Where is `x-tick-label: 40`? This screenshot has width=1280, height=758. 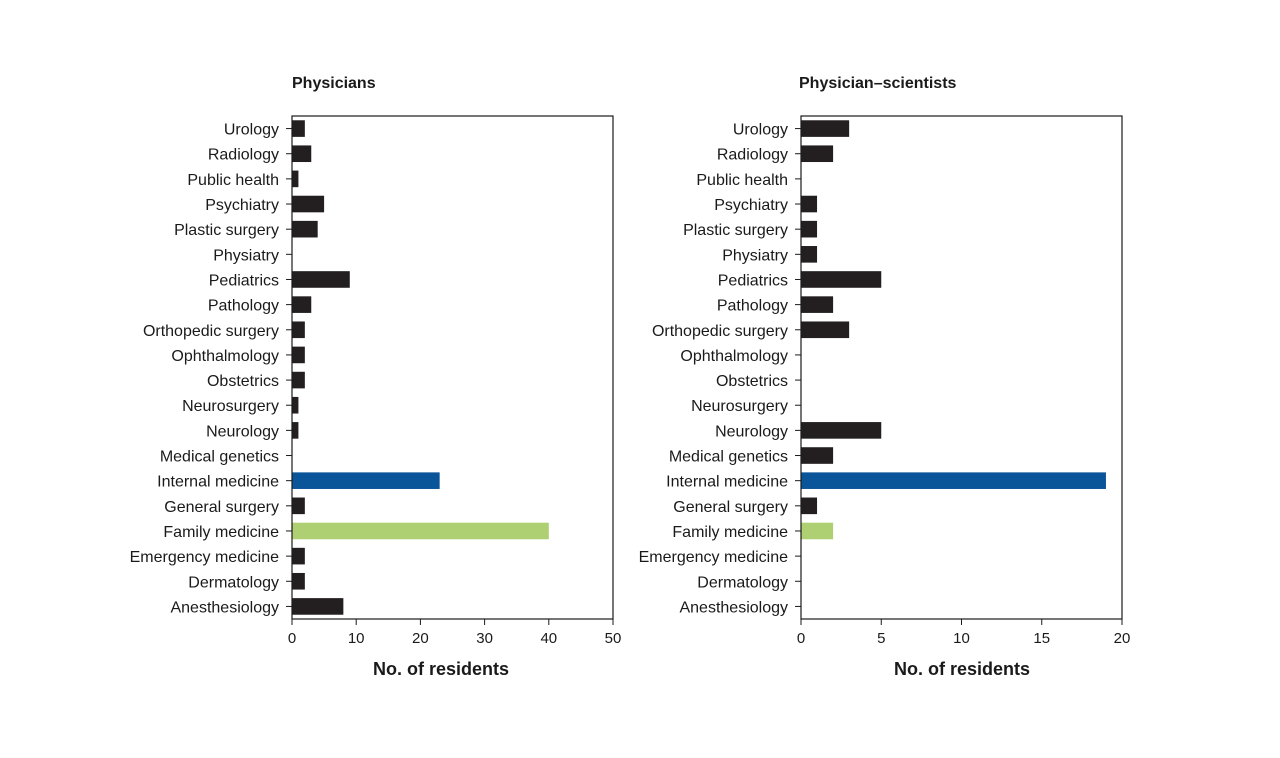
x-tick-label: 40 is located at coordinates (548, 638).